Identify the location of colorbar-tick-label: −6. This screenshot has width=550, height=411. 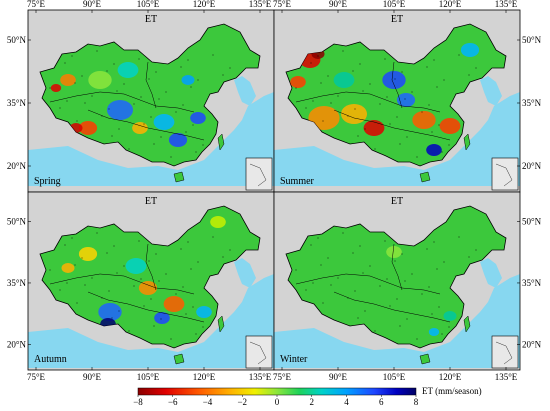
(173, 402).